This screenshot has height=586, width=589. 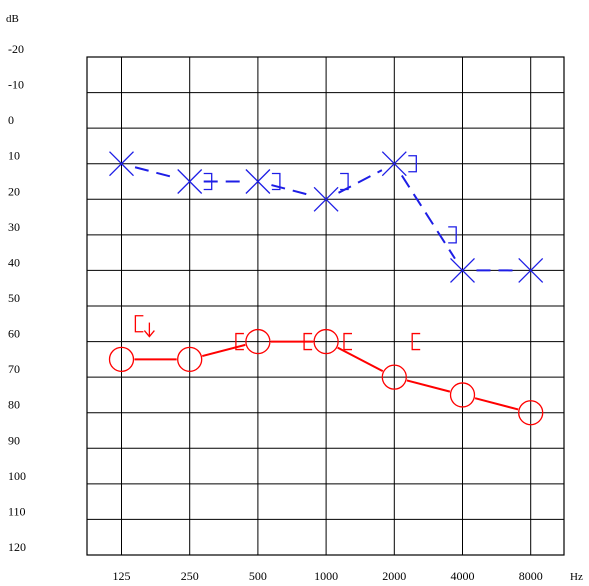 I want to click on arrow-head, so click(x=149, y=334).